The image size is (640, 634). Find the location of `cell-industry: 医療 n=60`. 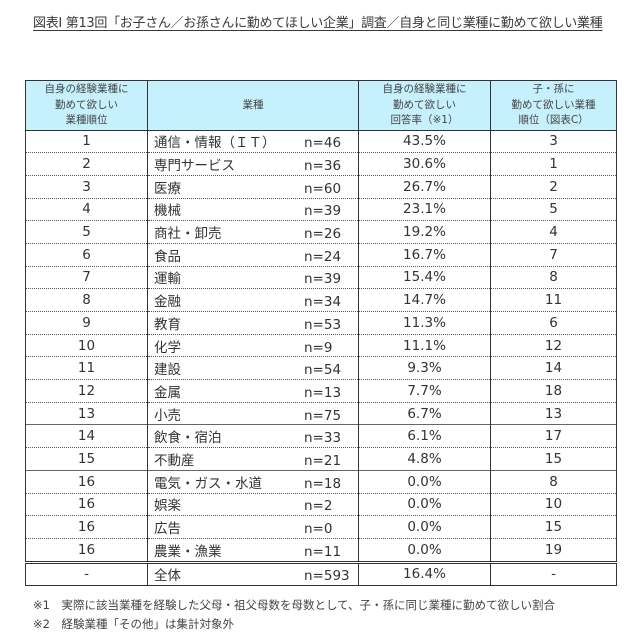

cell-industry: 医療 n=60 is located at coordinates (253, 186).